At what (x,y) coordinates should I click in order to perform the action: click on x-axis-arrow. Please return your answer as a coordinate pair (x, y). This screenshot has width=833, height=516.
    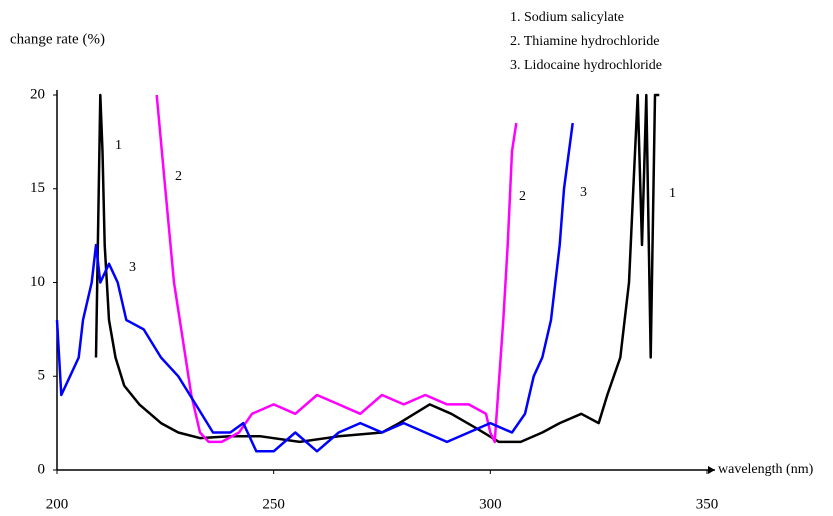
    Looking at the image, I should click on (711, 470).